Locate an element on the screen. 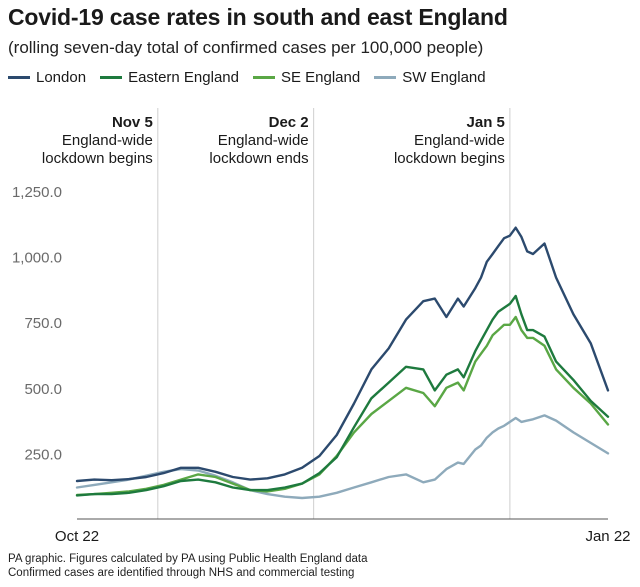 The image size is (640, 587). legend-label: SE England is located at coordinates (320, 77).